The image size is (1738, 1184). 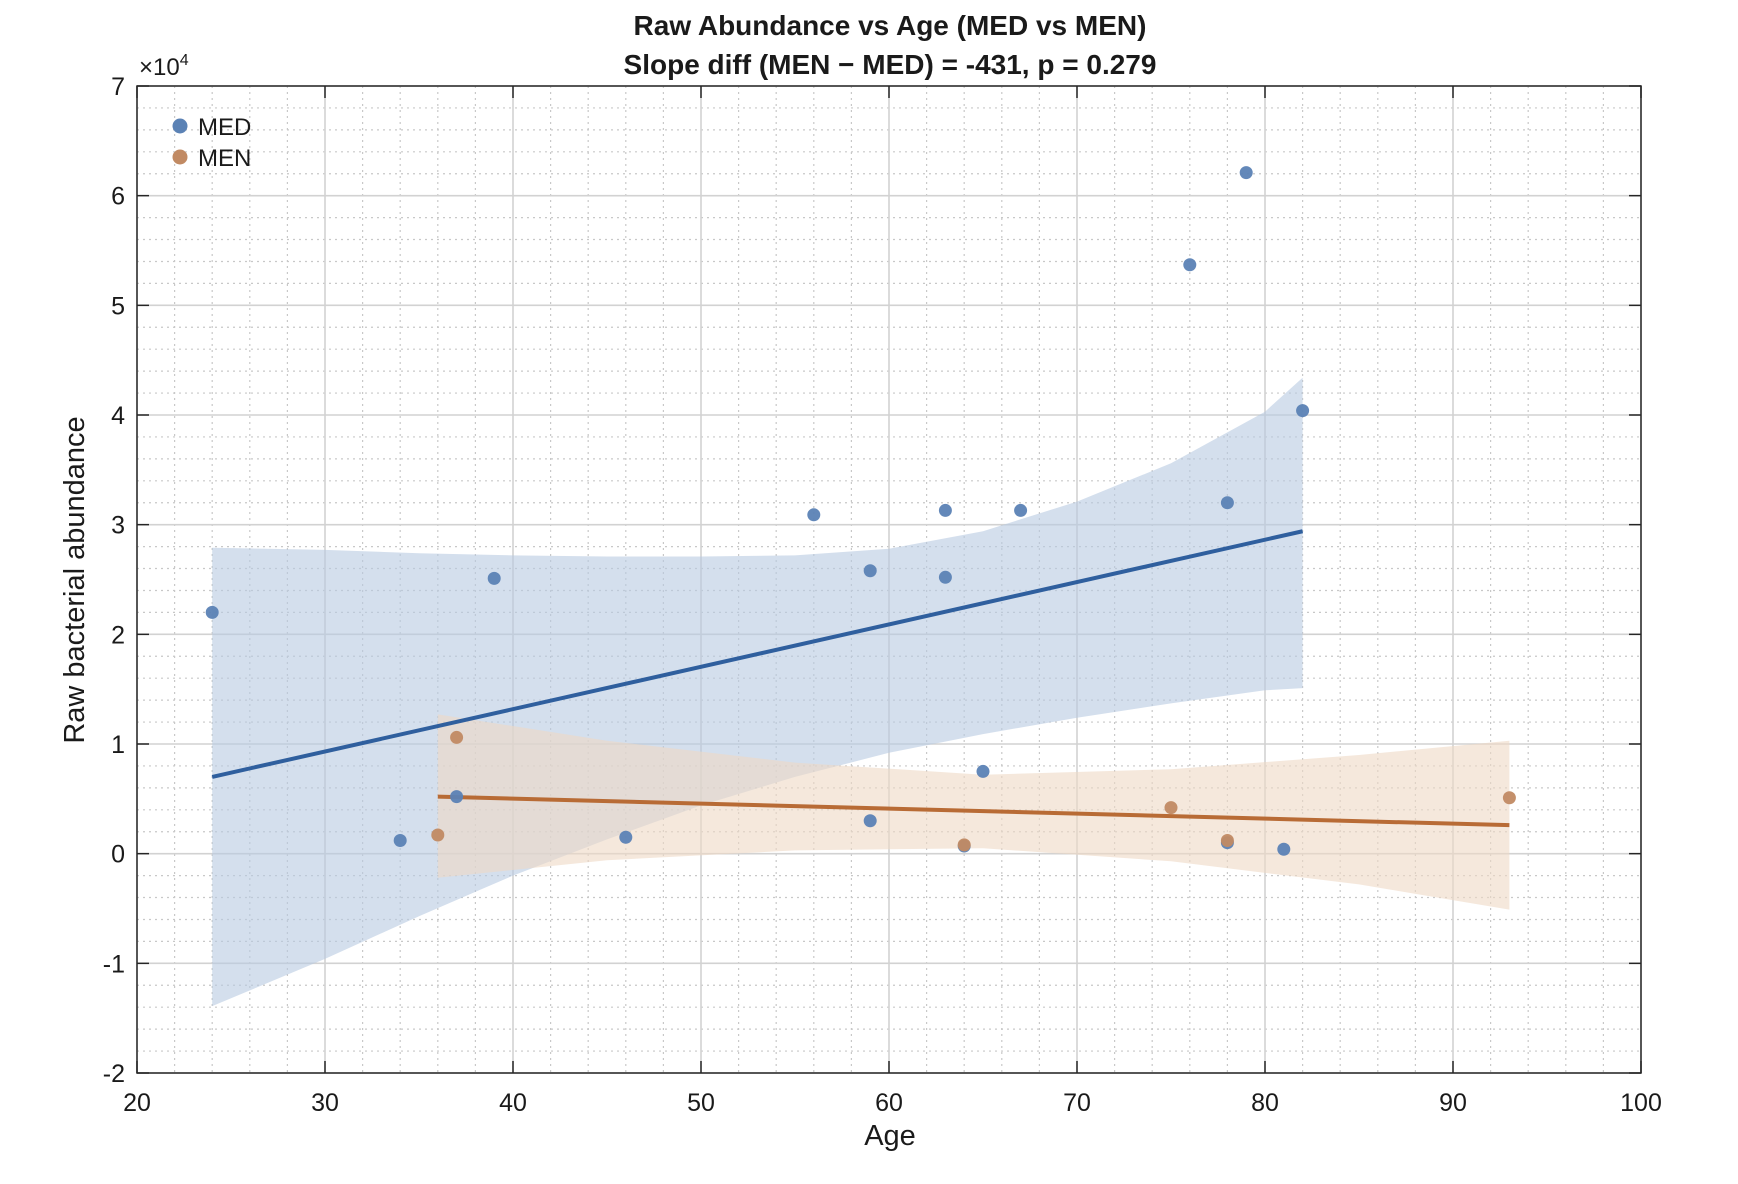 I want to click on legend-label-men: MEN, so click(x=224, y=158).